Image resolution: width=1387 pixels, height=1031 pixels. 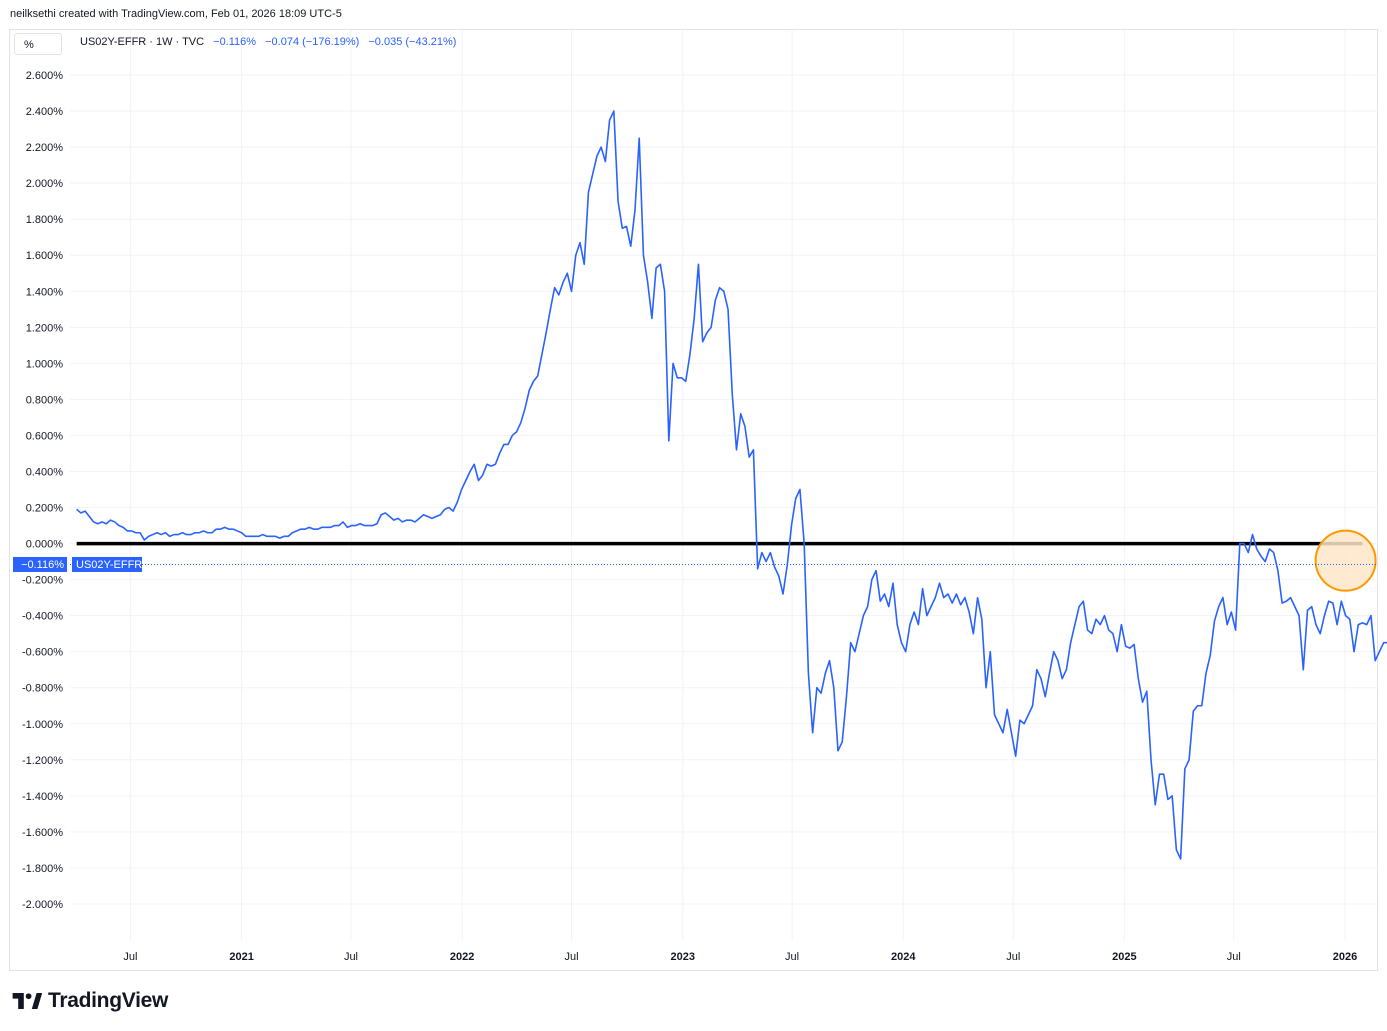 What do you see at coordinates (42, 725) in the screenshot?
I see `y-tick-label: -1.000%` at bounding box center [42, 725].